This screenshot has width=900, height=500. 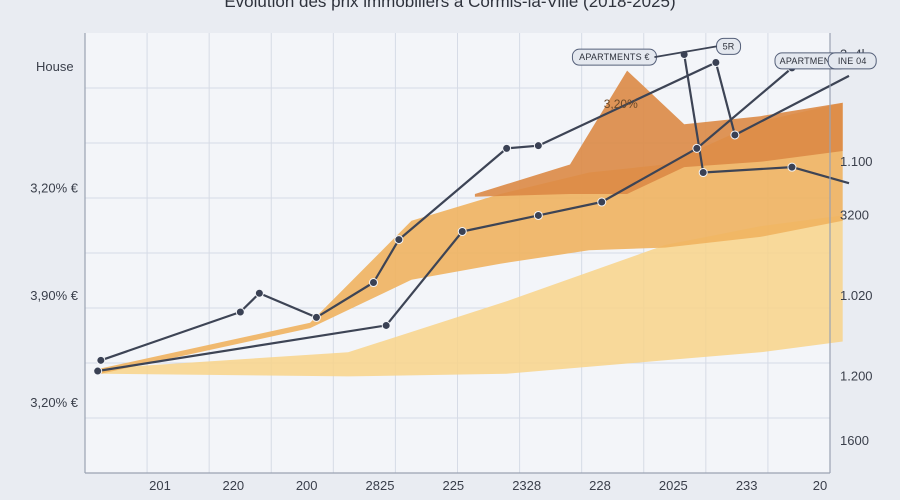 I want to click on annotation-label: INE 04, so click(x=852, y=61).